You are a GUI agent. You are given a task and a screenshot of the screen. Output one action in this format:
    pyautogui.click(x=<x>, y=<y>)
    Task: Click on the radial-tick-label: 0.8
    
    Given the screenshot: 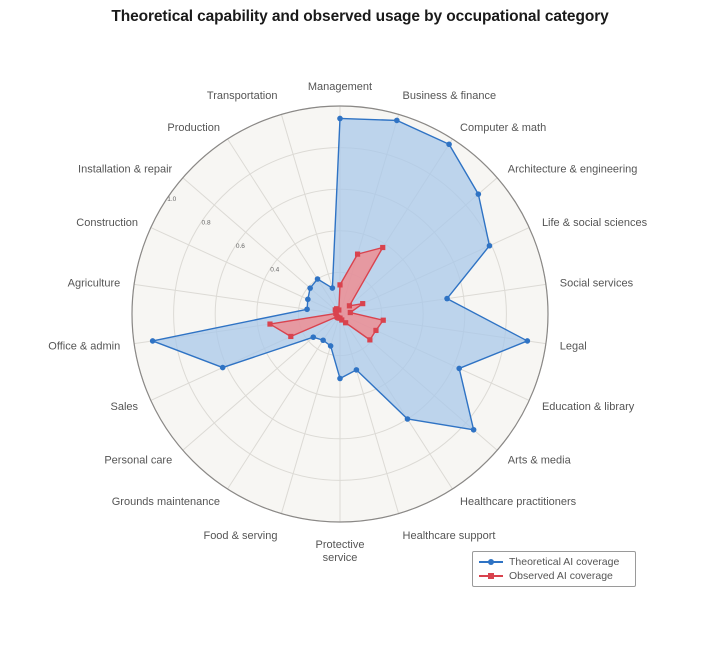 What is the action you would take?
    pyautogui.click(x=206, y=222)
    